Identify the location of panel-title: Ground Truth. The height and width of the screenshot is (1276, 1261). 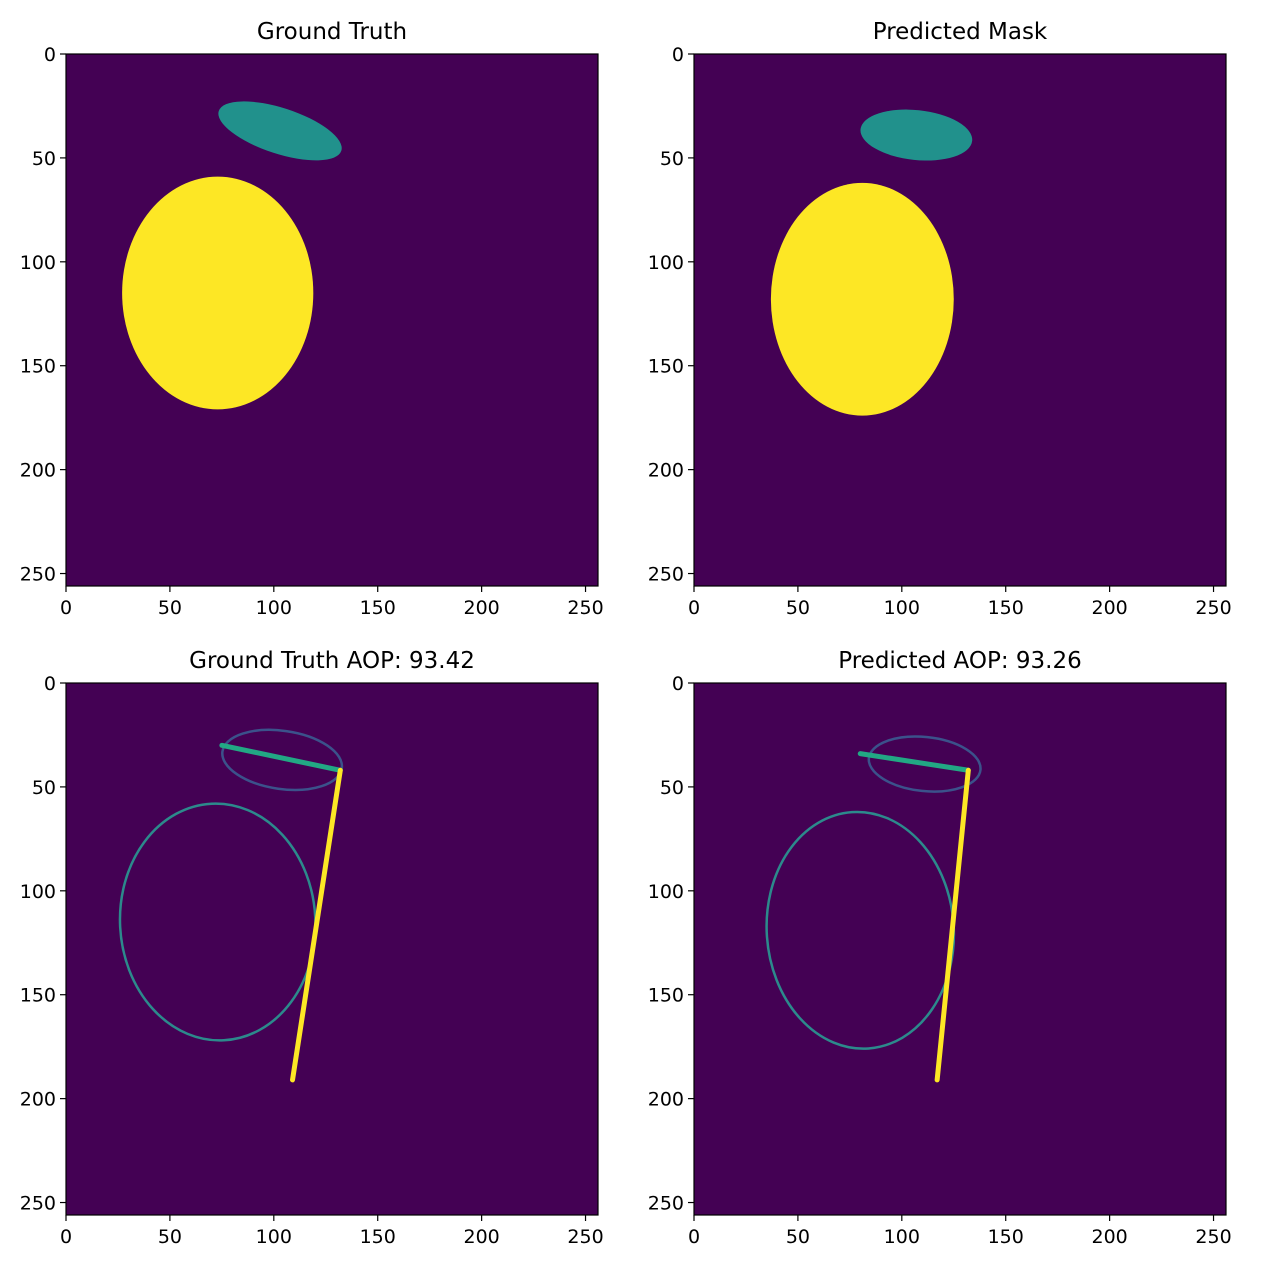
(332, 32).